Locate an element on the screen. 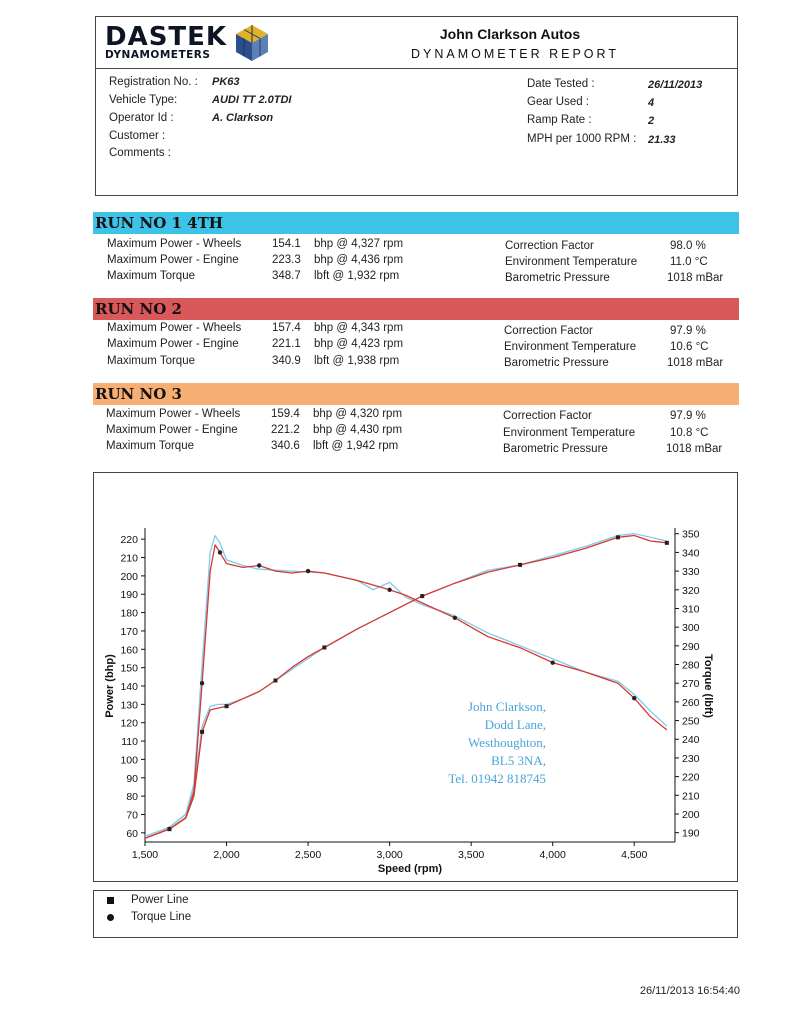  run-1-value-2: 223.3 is located at coordinates (286, 260).